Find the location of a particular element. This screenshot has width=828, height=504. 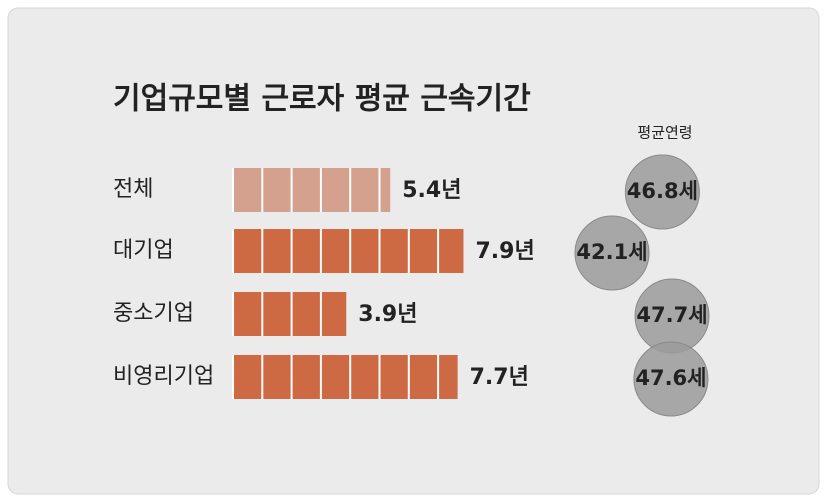

age-label: 46.8세 is located at coordinates (662, 191).